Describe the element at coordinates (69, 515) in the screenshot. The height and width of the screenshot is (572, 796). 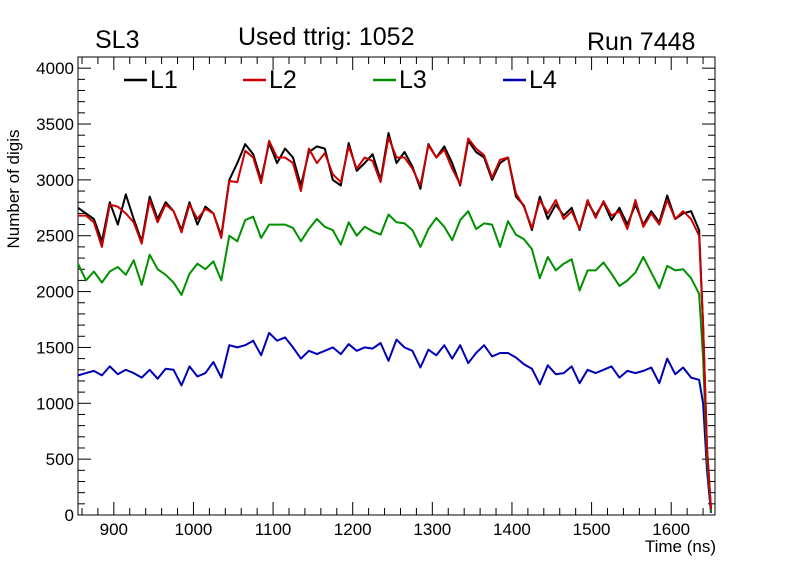
I see `y-tick-label: 0` at that location.